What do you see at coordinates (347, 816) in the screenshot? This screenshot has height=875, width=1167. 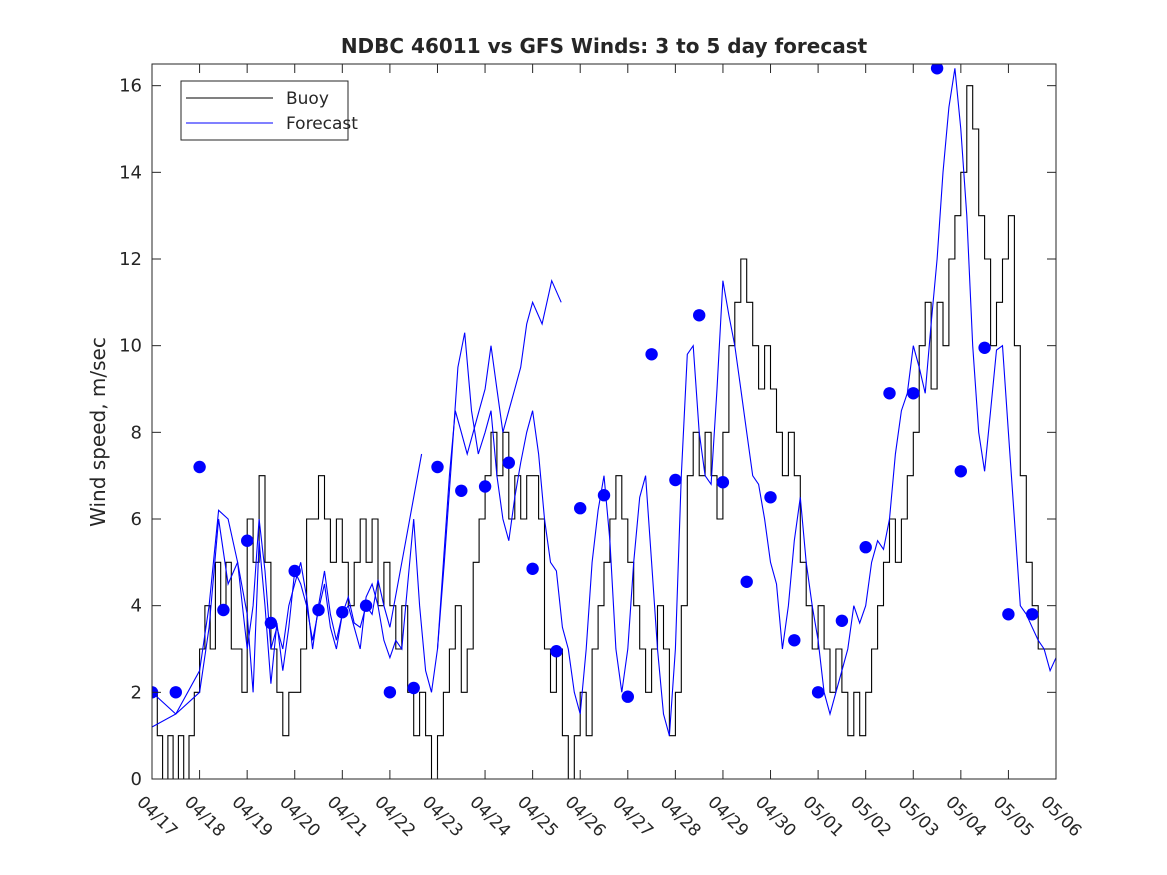 I see `x-tick-label: 04/21` at bounding box center [347, 816].